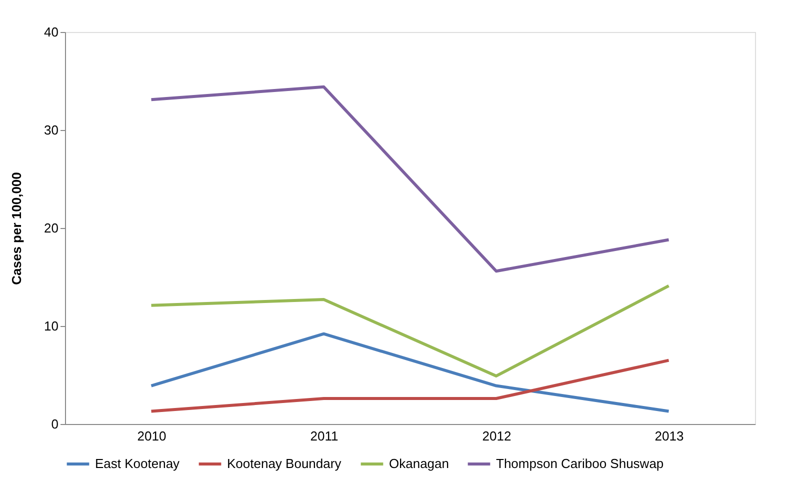 Image resolution: width=804 pixels, height=504 pixels. I want to click on y-tick-label: 0, so click(54, 424).